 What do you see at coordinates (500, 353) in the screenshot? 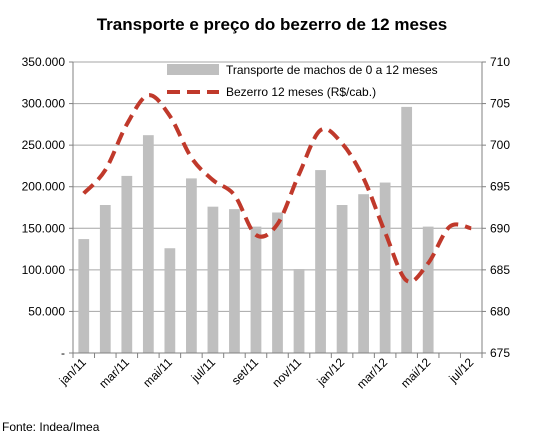
I see `right-axis-tick-label: 675` at bounding box center [500, 353].